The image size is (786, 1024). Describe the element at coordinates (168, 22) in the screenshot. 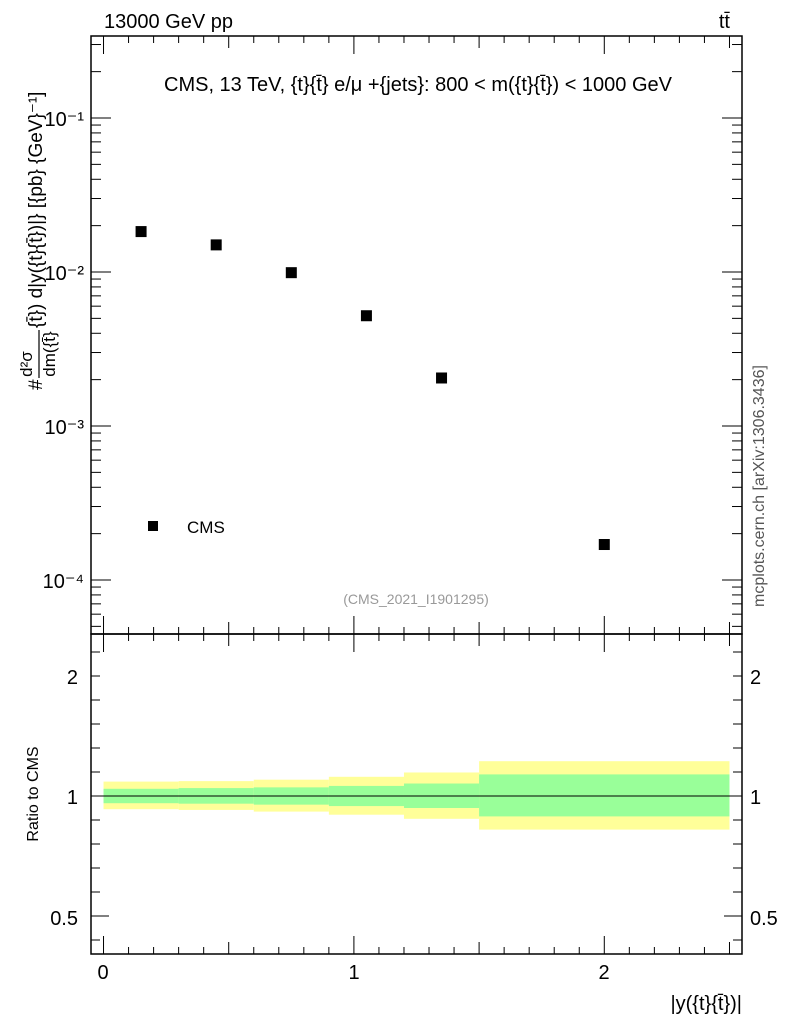

I see `header-left: 13000 GeV pp` at that location.